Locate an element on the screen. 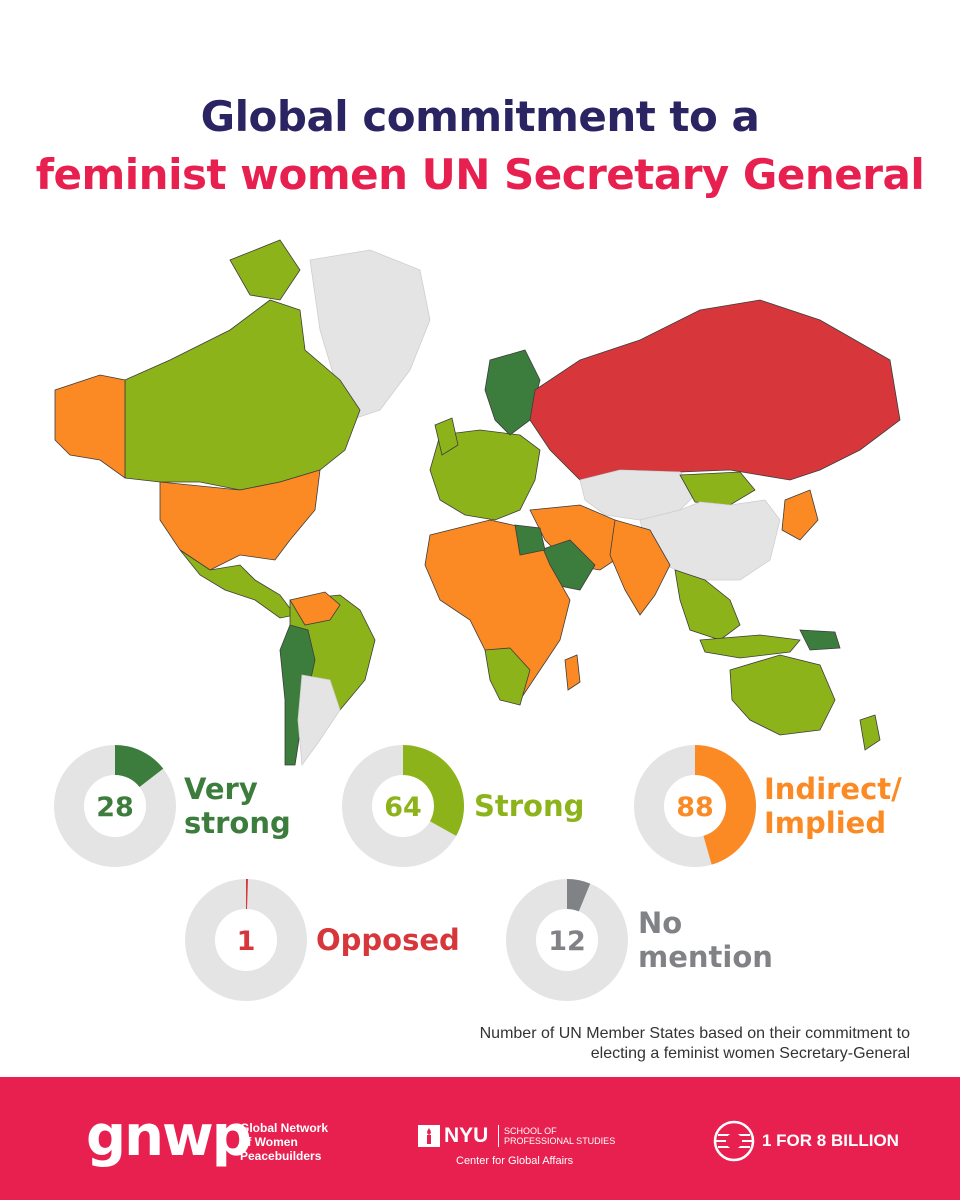  gnwp-name-line: Peacebuilders is located at coordinates (281, 1156).